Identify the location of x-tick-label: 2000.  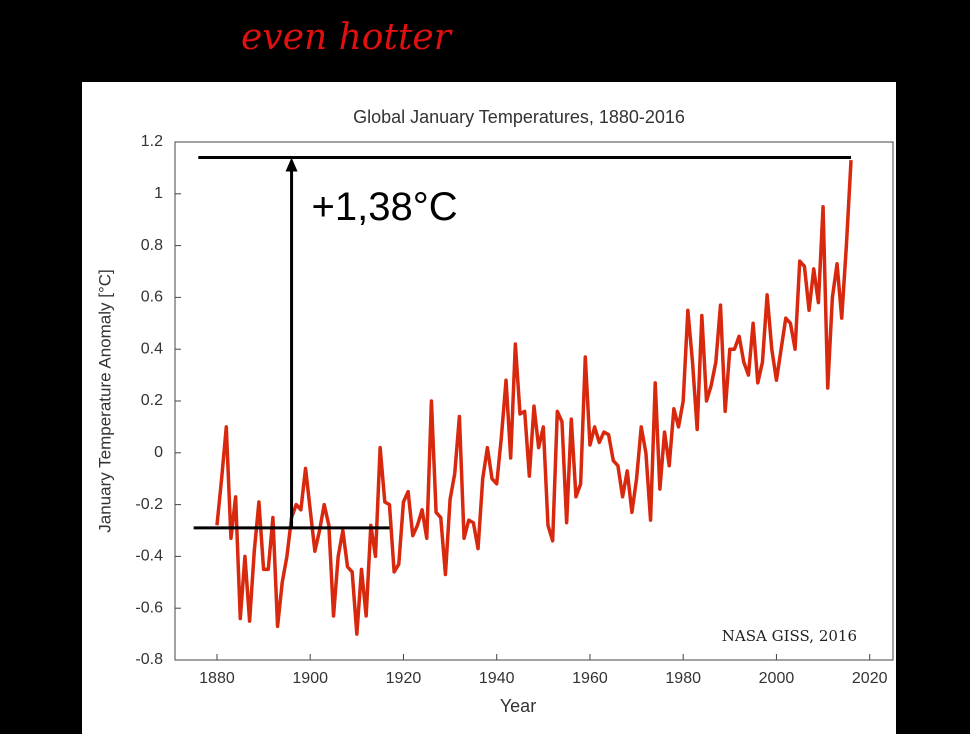
(777, 678).